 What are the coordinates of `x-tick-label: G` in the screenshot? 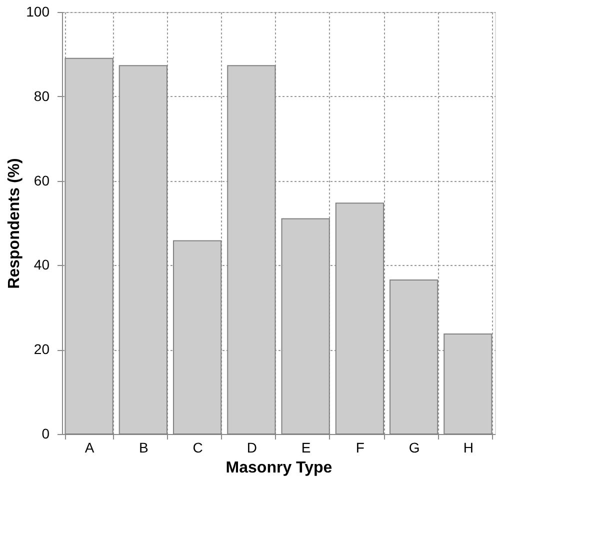 It's located at (414, 448).